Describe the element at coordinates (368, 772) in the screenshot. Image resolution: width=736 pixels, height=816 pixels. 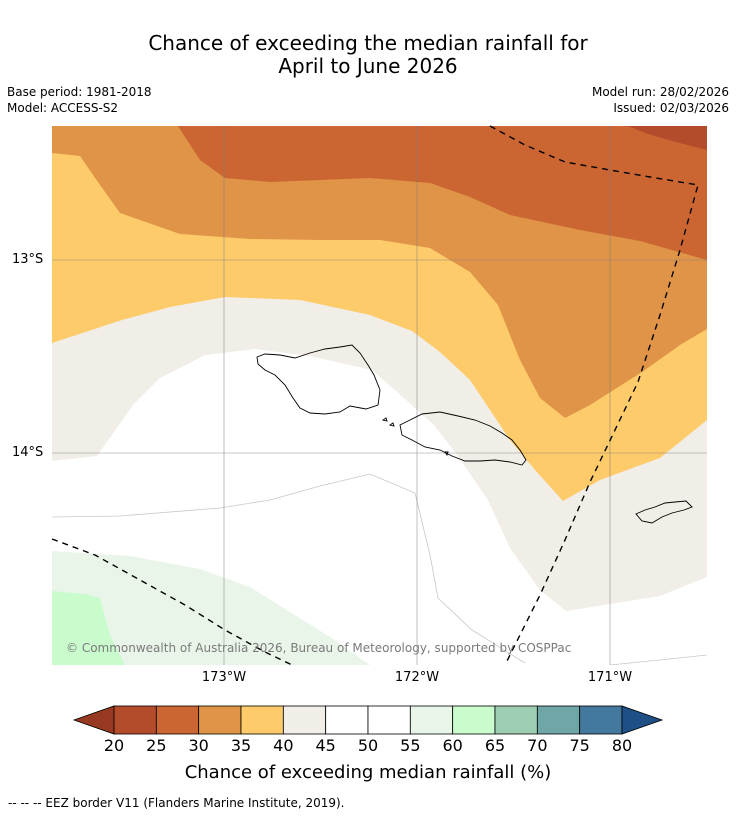
I see `colorbar-label: Chance of exceeding median rainfall (%)` at that location.